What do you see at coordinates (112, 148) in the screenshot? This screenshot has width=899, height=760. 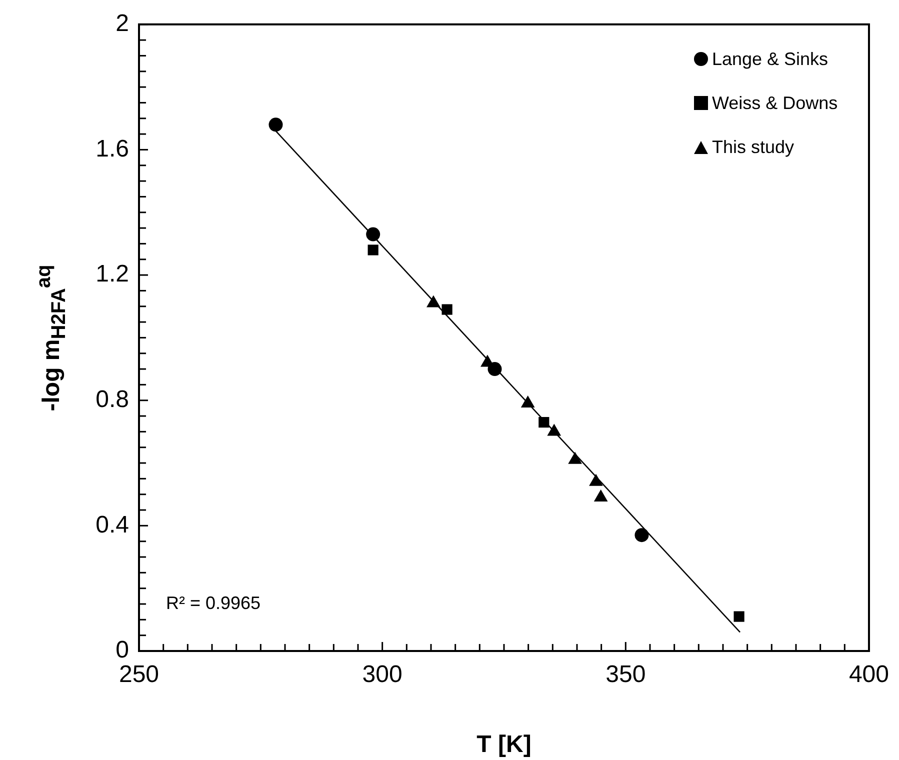 I see `y-tick-label: 1.6` at bounding box center [112, 148].